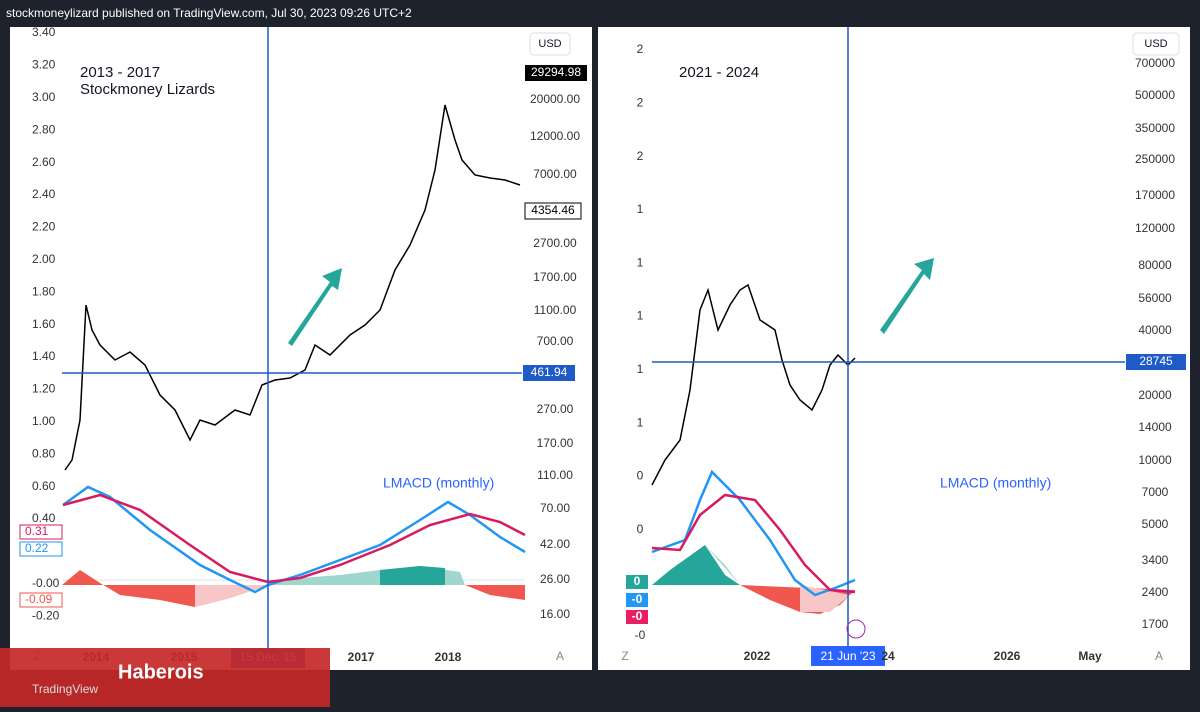 This screenshot has width=1200, height=712. I want to click on left-axis-label: 2.80, so click(44, 129).